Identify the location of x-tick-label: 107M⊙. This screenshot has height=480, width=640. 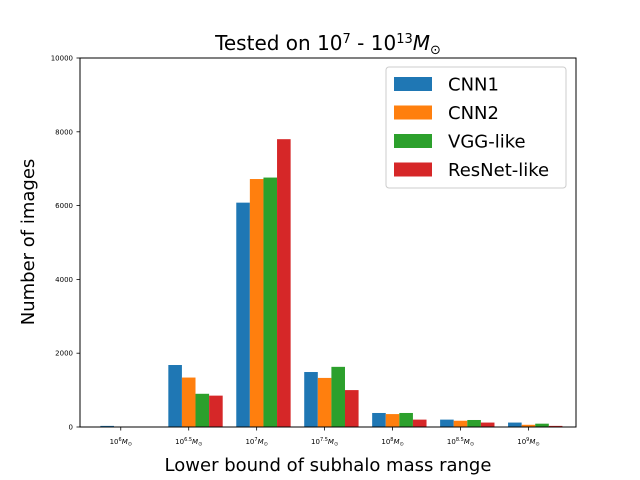
(256, 442).